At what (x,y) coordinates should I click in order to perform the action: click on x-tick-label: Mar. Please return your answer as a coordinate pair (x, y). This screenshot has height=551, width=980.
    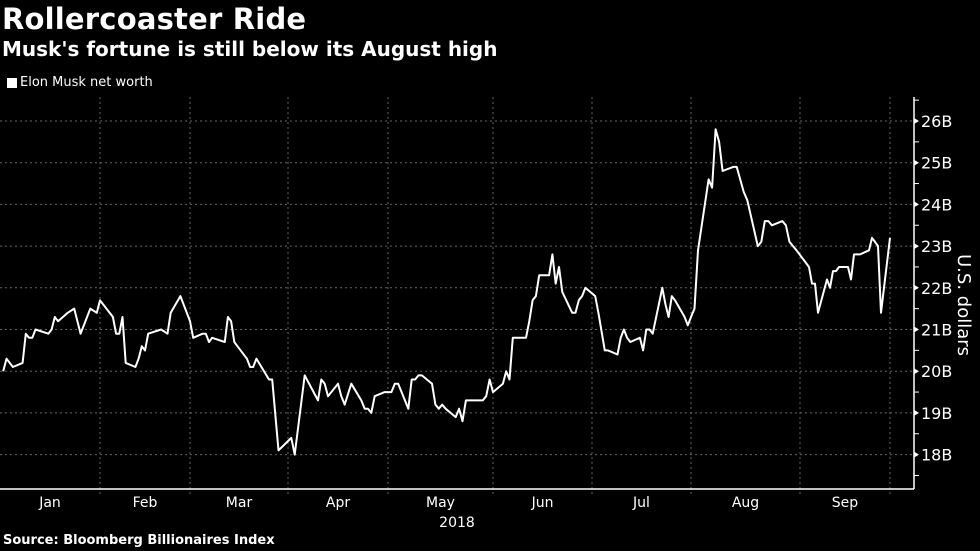
    Looking at the image, I should click on (239, 503).